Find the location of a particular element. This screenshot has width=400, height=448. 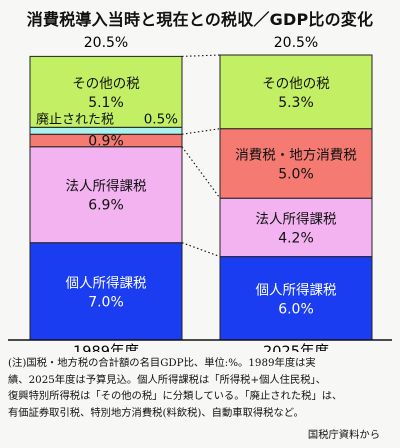

category-label: 2025年度 is located at coordinates (296, 347).